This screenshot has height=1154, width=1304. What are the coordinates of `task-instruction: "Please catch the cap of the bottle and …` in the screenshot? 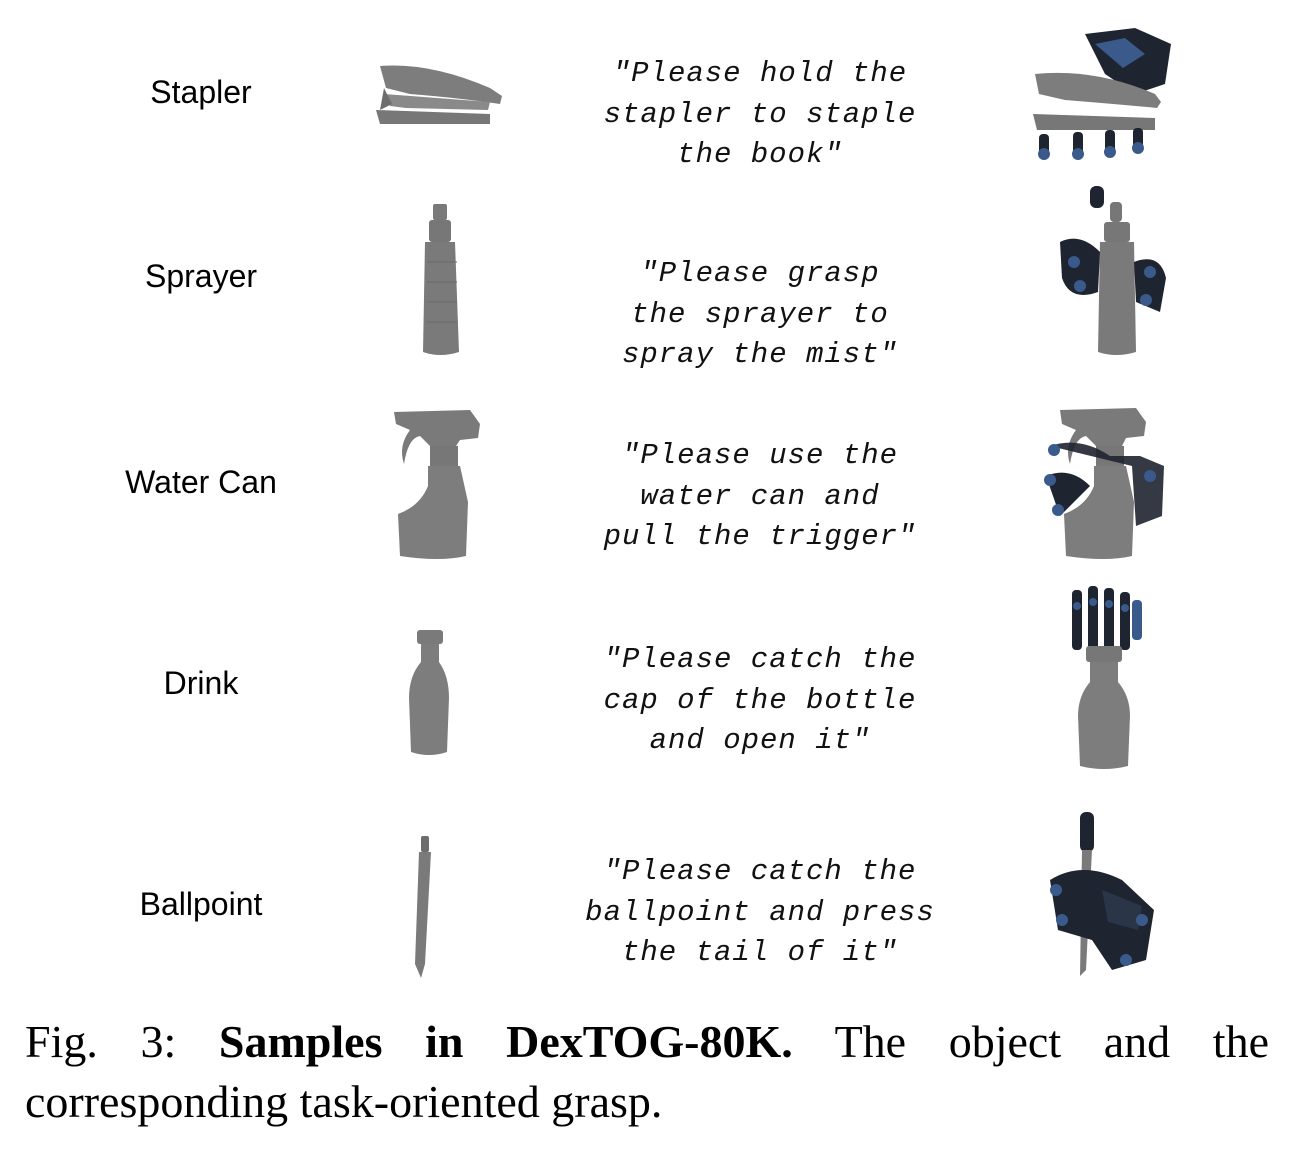 It's located at (760, 700).